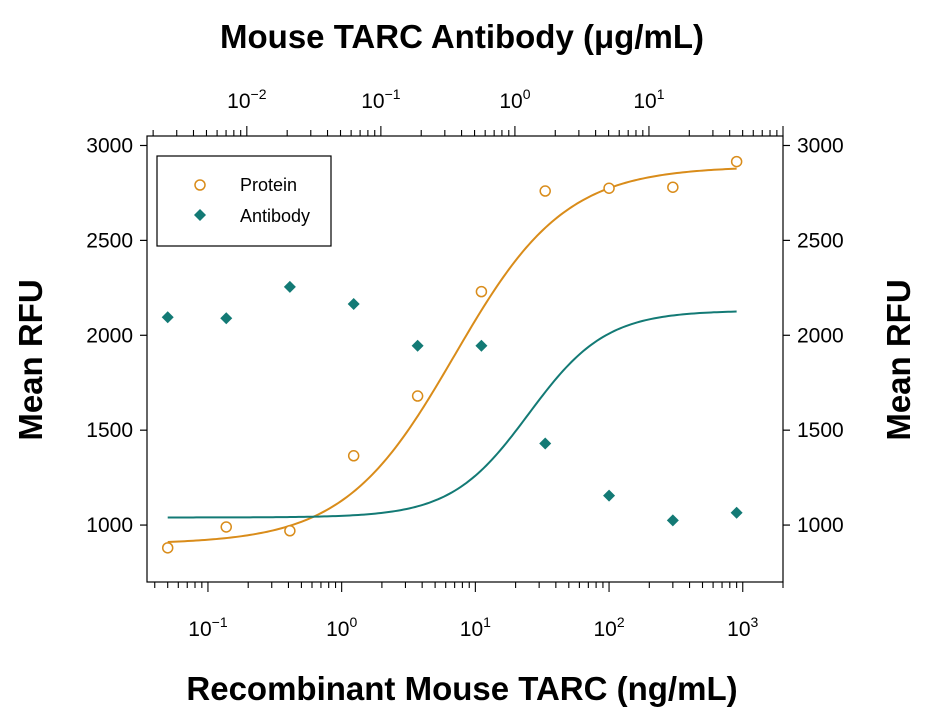  Describe the element at coordinates (109, 525) in the screenshot. I see `y-left-tick-label: 1000` at that location.